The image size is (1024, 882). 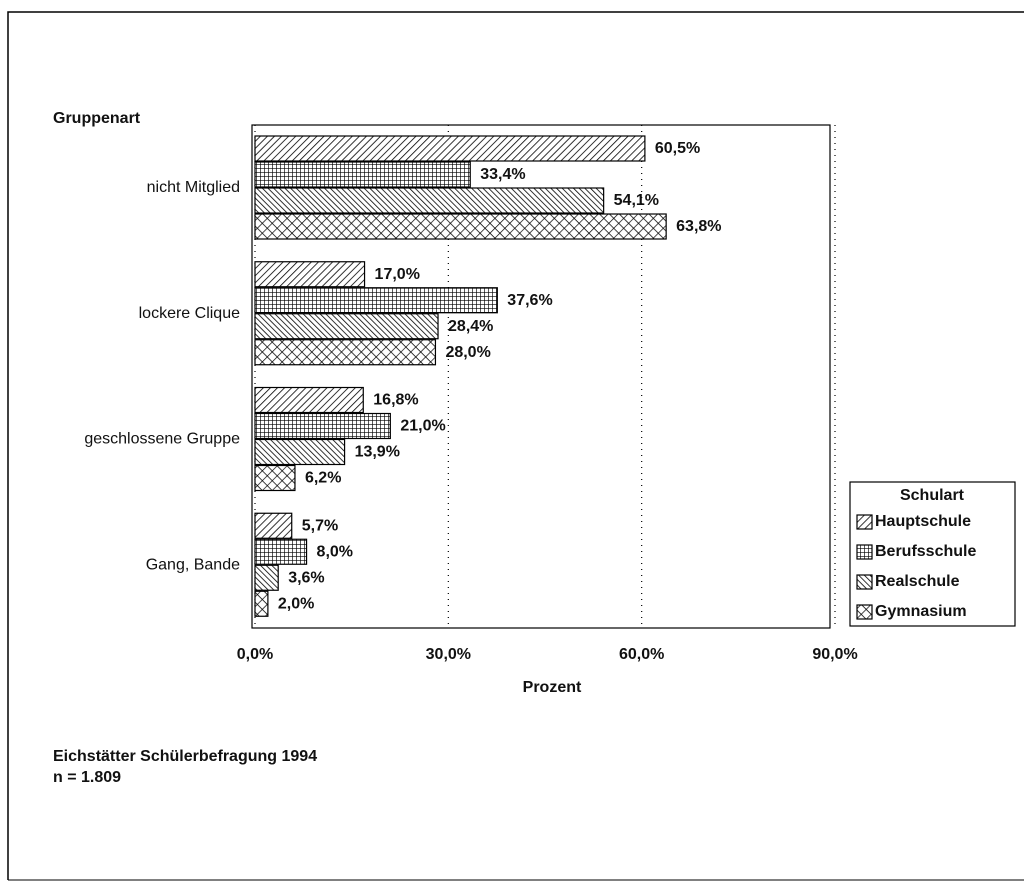 I want to click on value-label: 33,4%, so click(x=502, y=174).